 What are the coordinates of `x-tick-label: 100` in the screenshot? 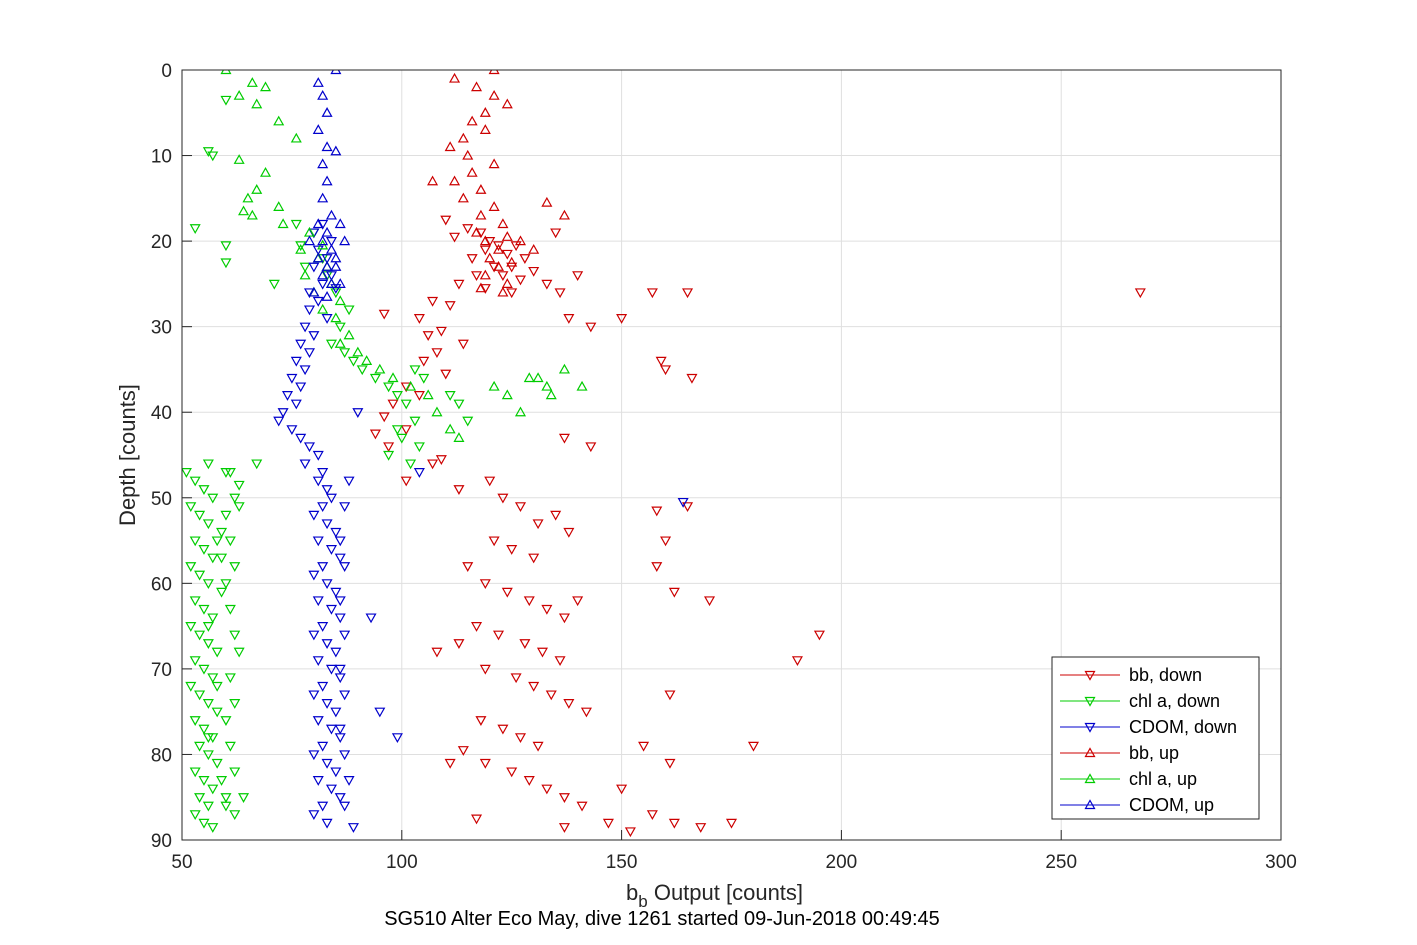 It's located at (402, 862).